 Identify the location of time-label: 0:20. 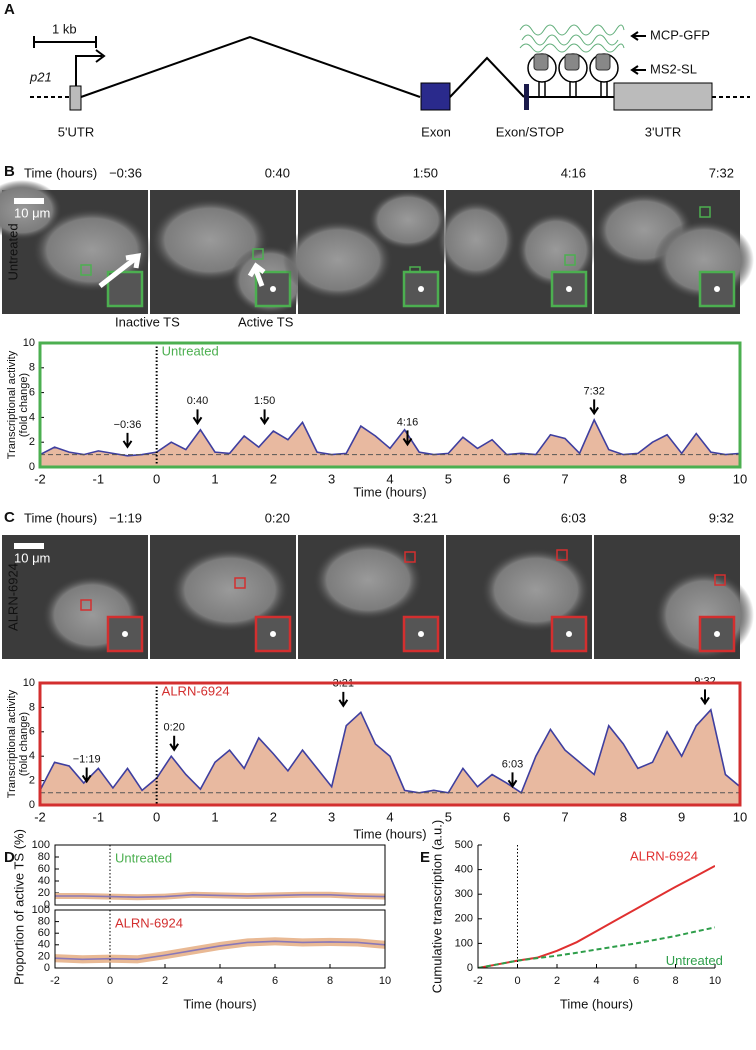
(277, 517).